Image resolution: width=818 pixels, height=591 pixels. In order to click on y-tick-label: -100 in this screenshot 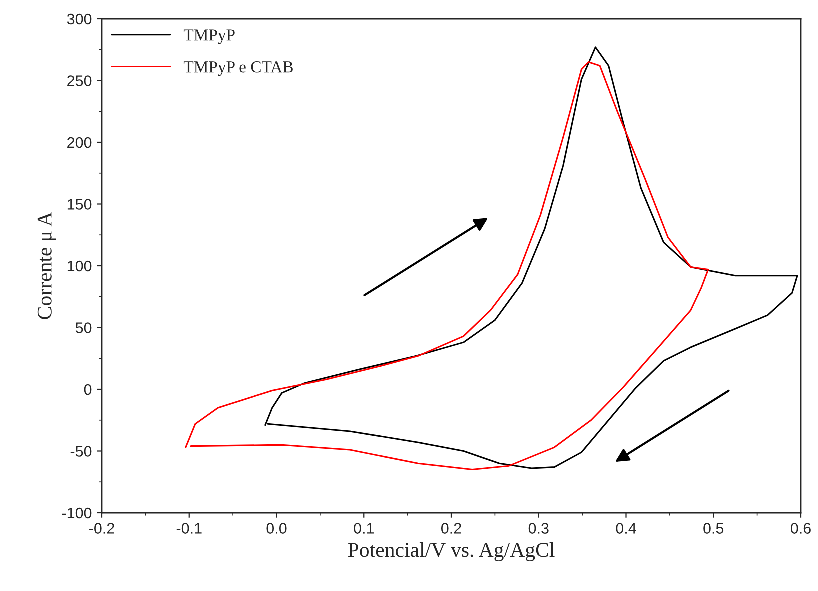, I will do `click(77, 513)`.